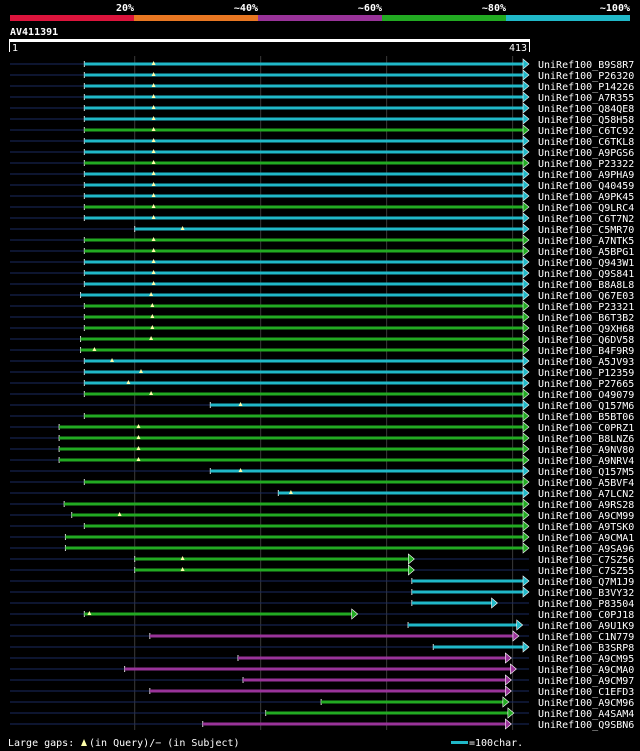  Describe the element at coordinates (586, 648) in the screenshot. I see `hit-label: UniRef100_B3SRP8` at that location.